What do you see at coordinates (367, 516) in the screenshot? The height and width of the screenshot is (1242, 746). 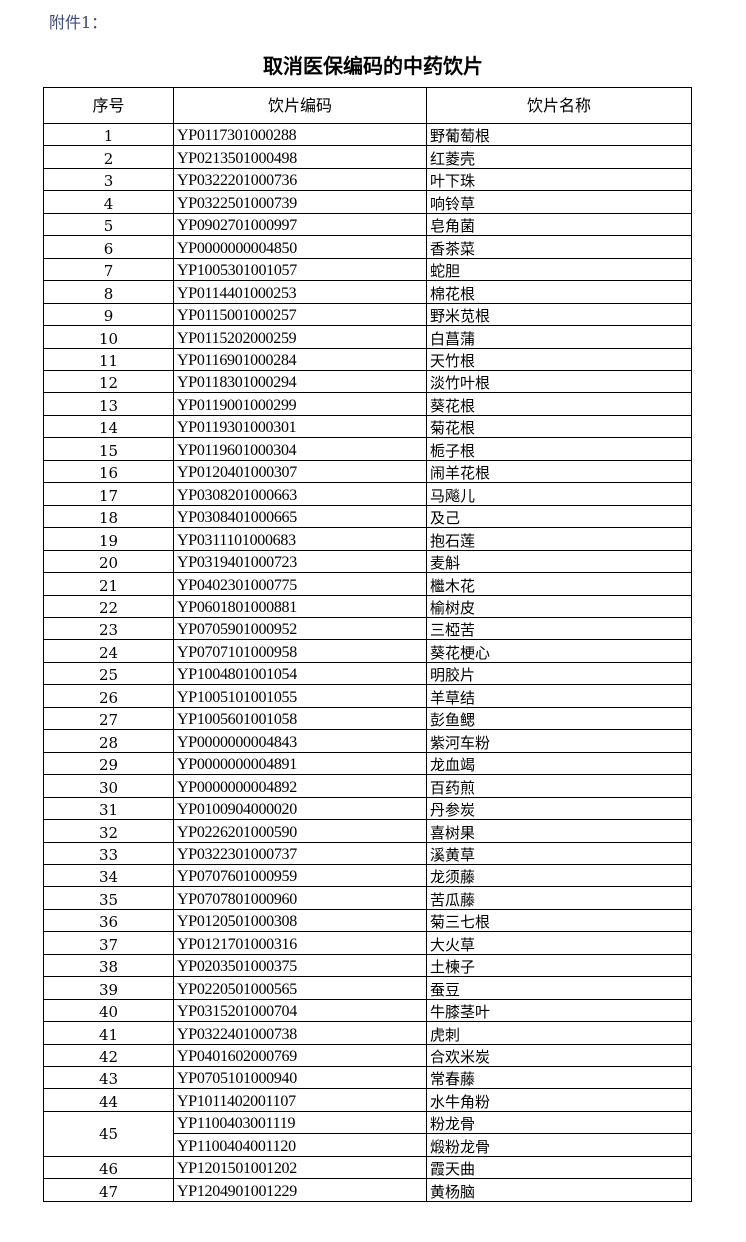 I see `table-row: 18 YP0308401000665 及己` at bounding box center [367, 516].